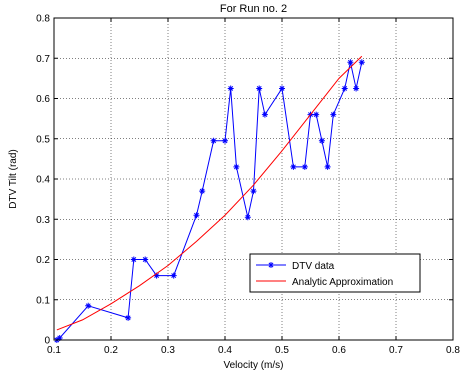 The width and height of the screenshot is (464, 375). I want to click on x-tick-label: 0.1, so click(54, 350).